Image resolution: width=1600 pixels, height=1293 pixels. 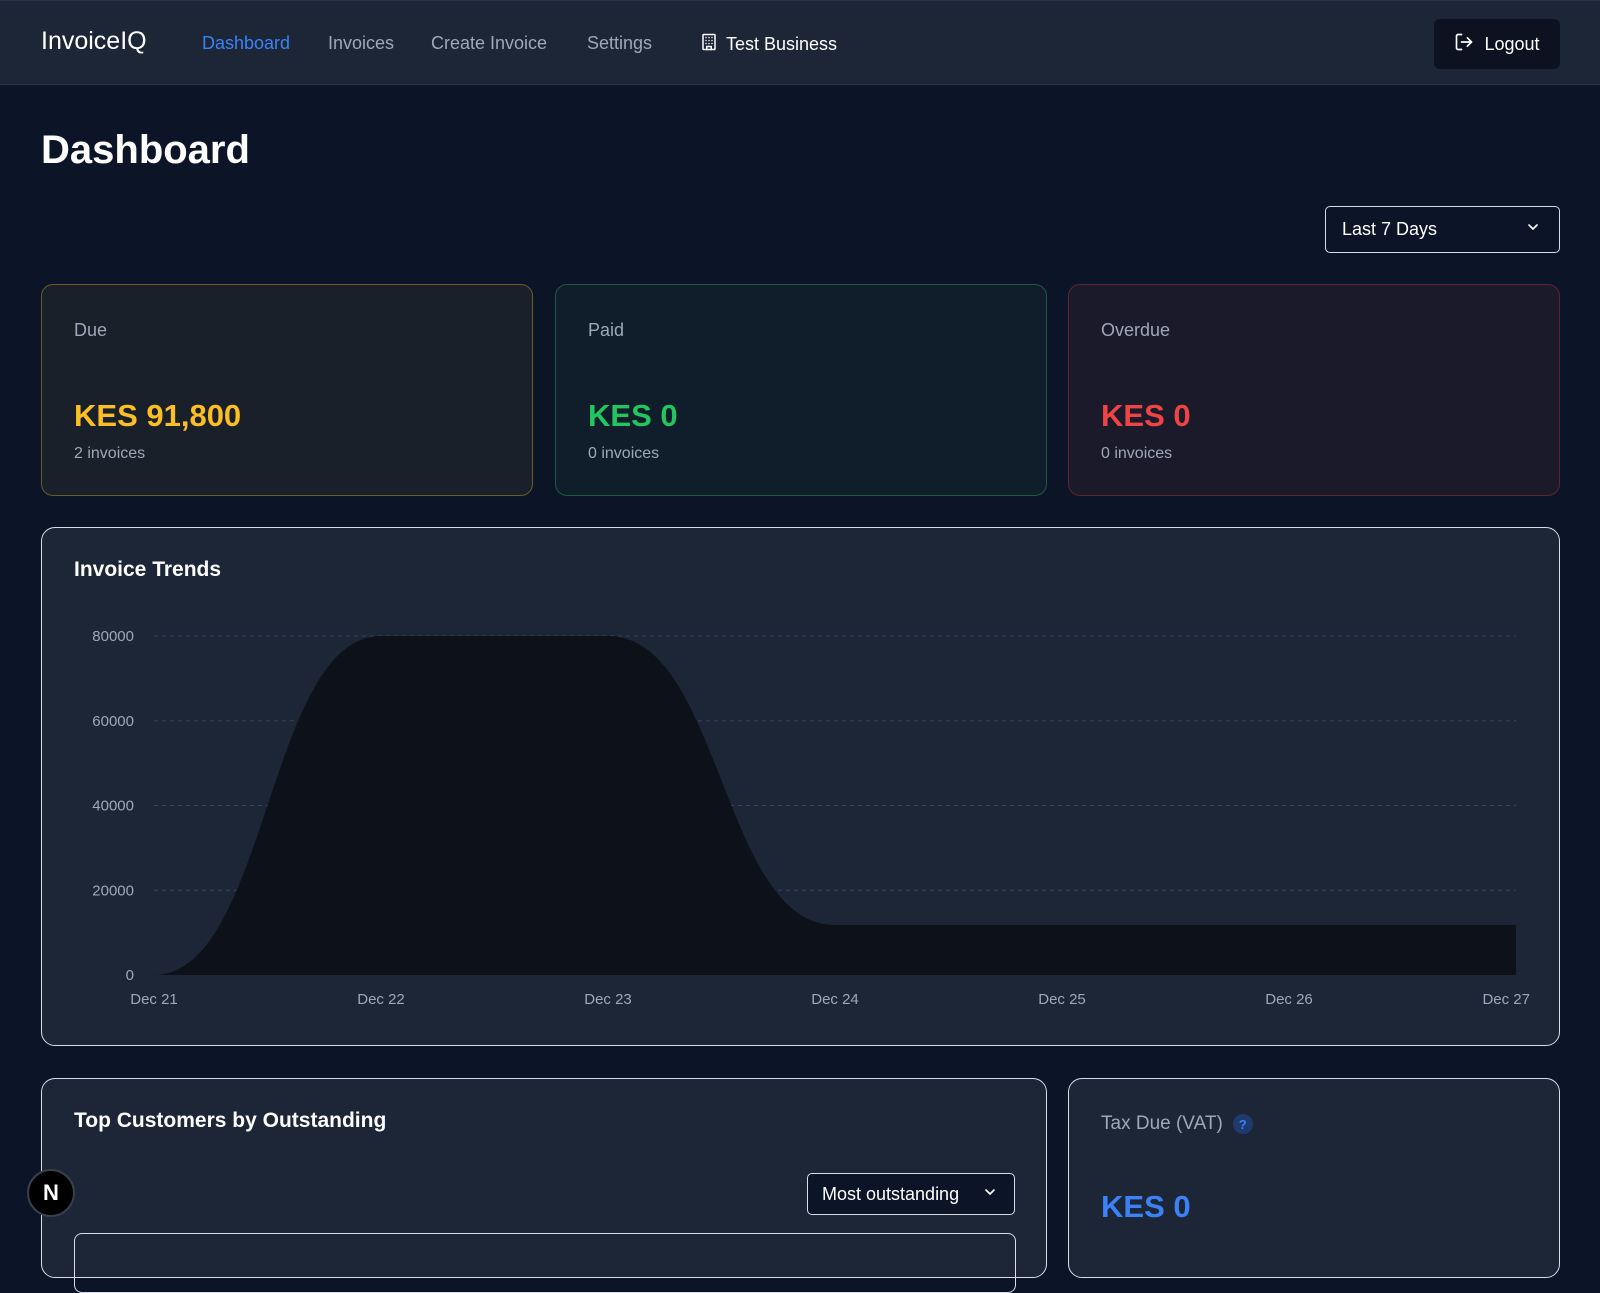 I want to click on overdue-count: 0 invoices, so click(x=1137, y=453).